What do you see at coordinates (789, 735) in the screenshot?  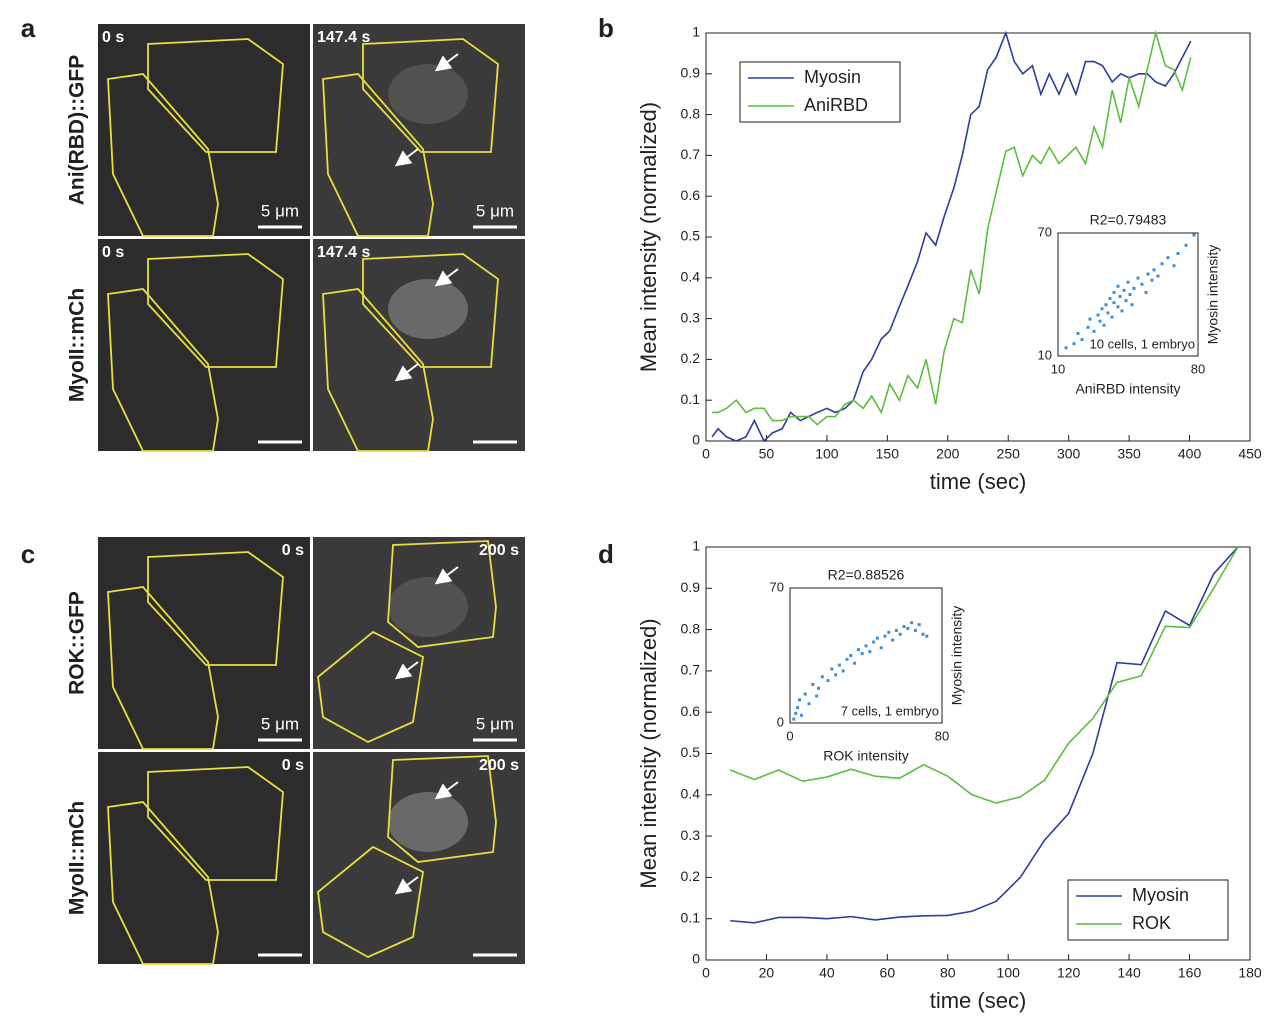 I see `x-tick-label: 0` at bounding box center [789, 735].